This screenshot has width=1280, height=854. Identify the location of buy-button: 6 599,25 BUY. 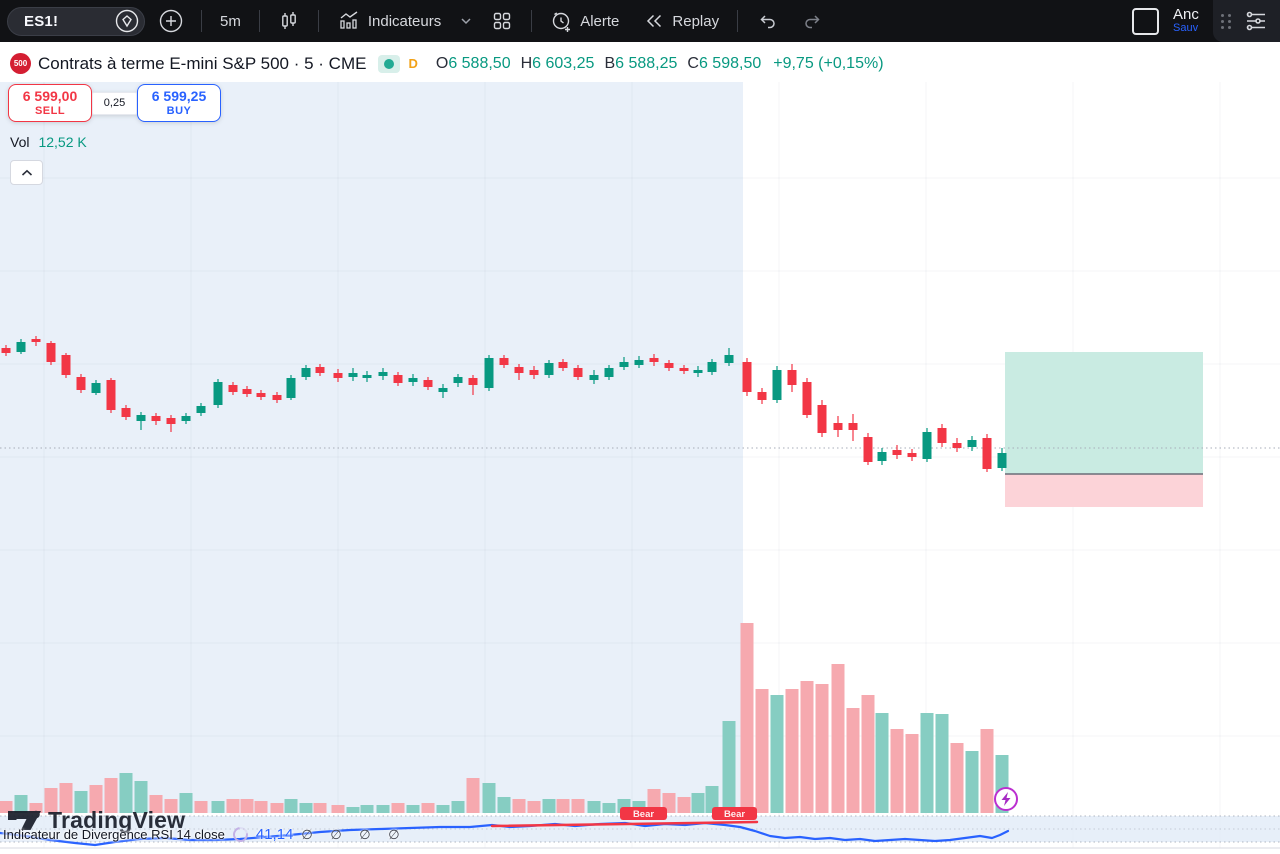
(179, 103).